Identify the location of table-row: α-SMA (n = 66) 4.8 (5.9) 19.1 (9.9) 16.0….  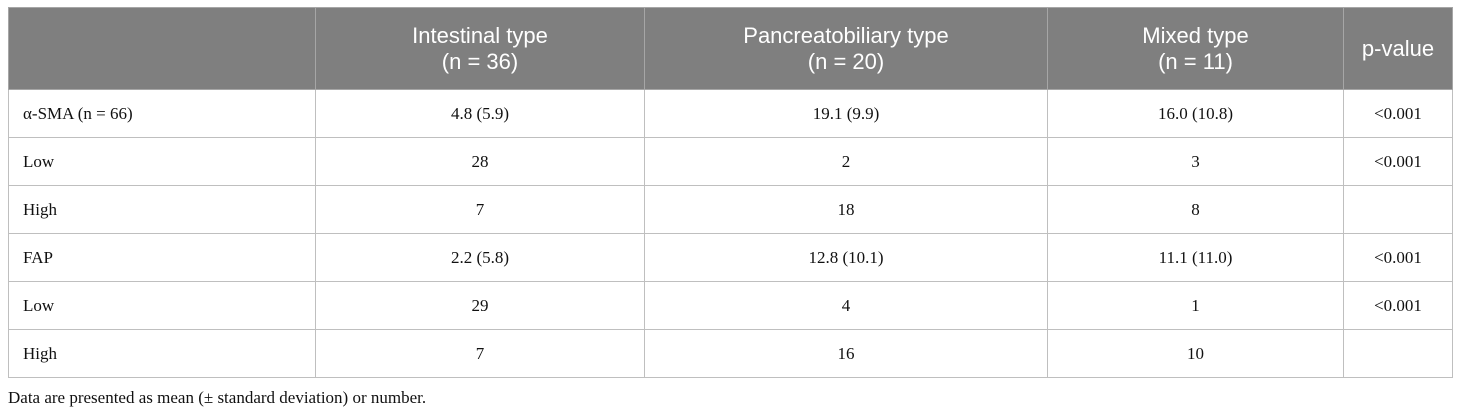
(730, 113).